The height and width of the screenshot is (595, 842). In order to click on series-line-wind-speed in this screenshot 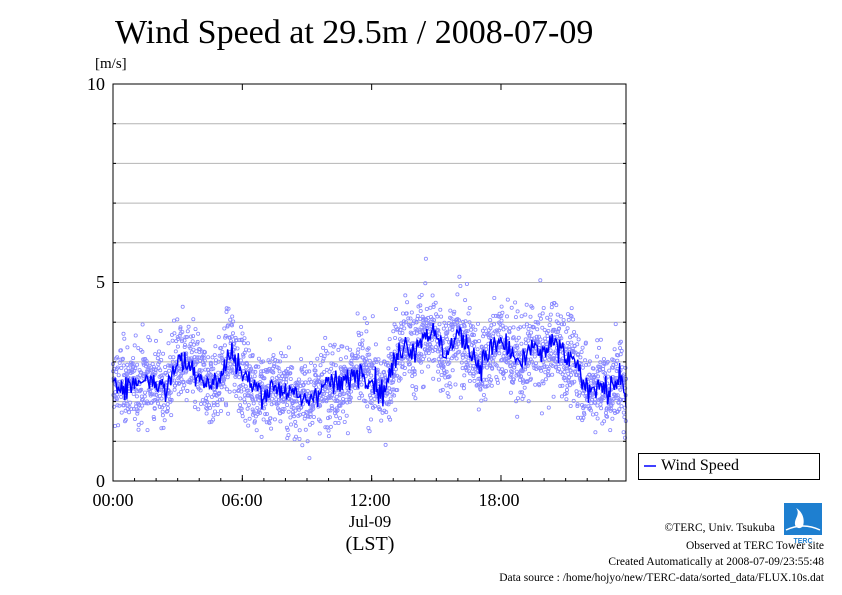, I will do `click(369, 366)`.